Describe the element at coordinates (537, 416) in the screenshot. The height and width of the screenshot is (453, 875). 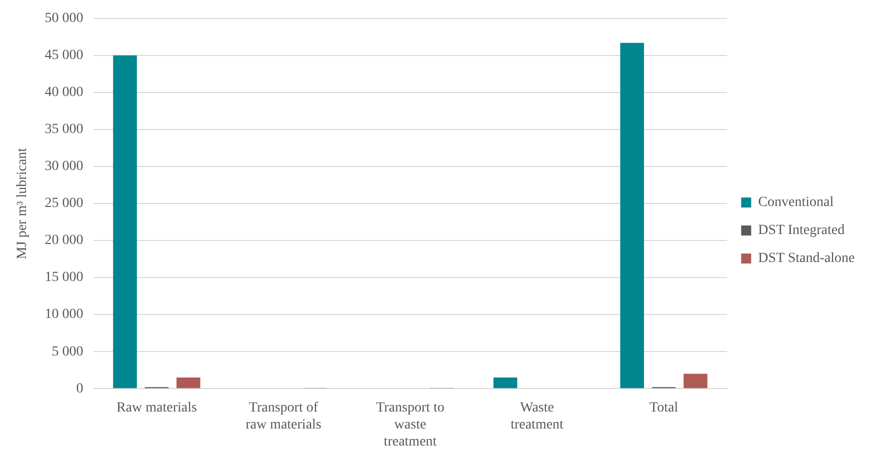
I see `x-tick-label: Waste treatment` at that location.